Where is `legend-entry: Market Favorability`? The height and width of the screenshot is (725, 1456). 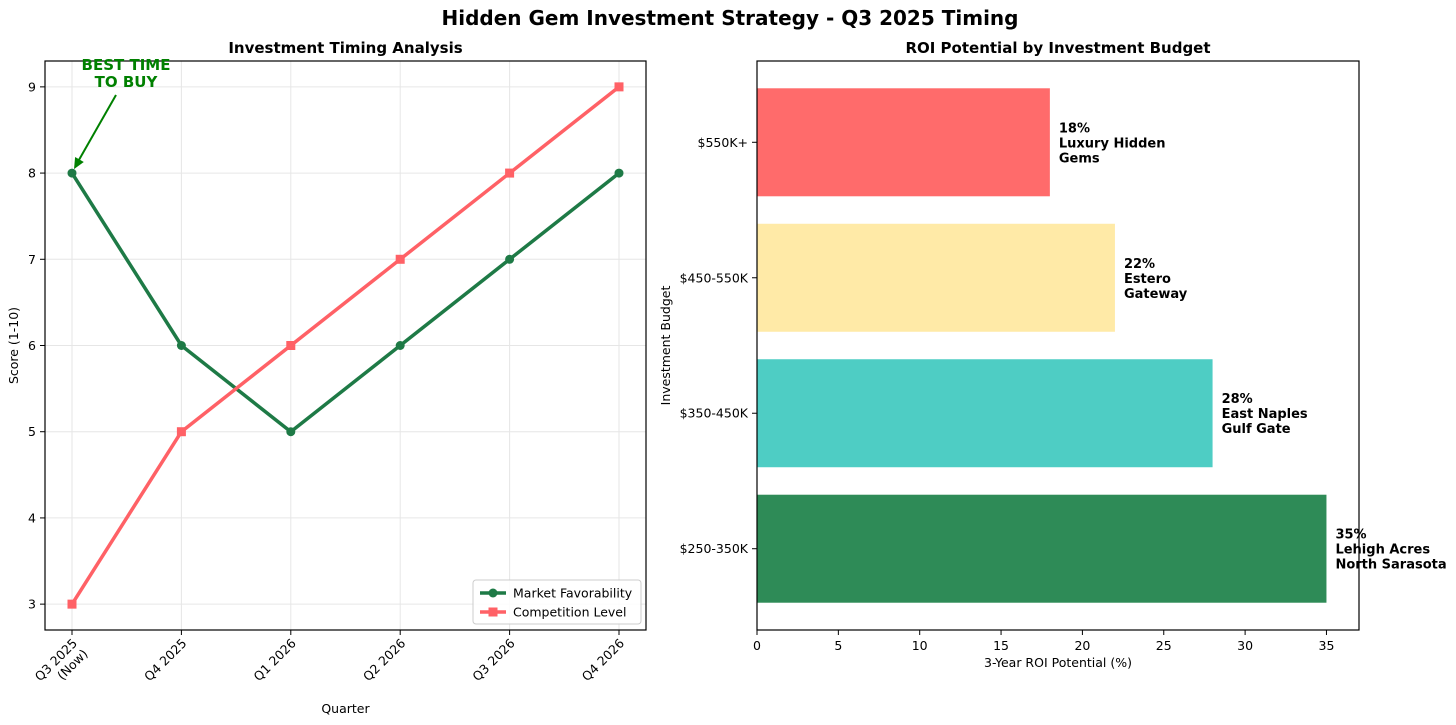 legend-entry: Market Favorability is located at coordinates (573, 593).